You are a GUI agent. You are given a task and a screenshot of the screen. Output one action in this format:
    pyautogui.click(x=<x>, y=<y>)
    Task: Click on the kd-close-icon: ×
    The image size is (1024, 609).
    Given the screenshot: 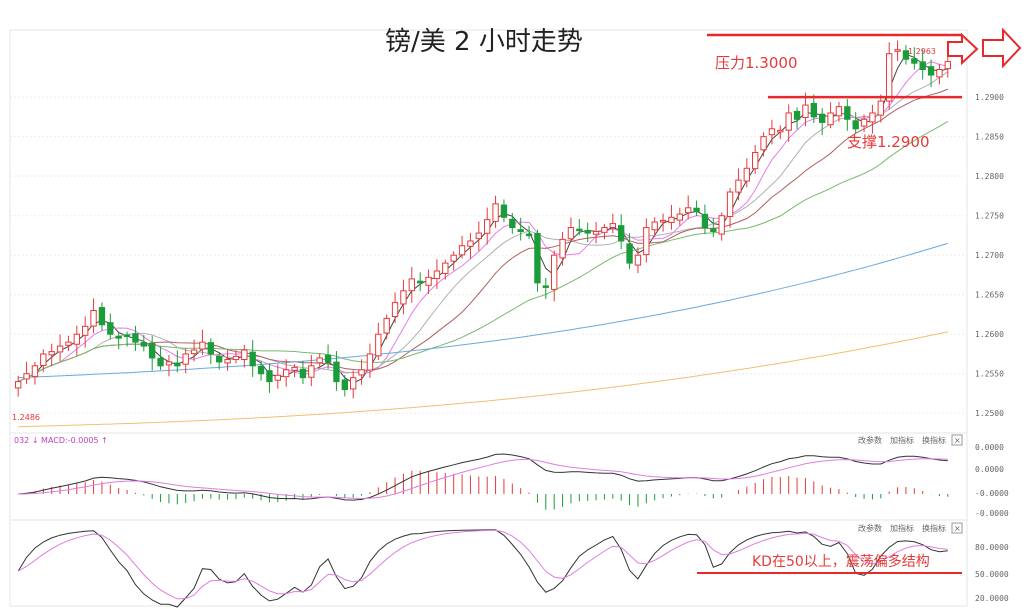 What is the action you would take?
    pyautogui.click(x=957, y=528)
    